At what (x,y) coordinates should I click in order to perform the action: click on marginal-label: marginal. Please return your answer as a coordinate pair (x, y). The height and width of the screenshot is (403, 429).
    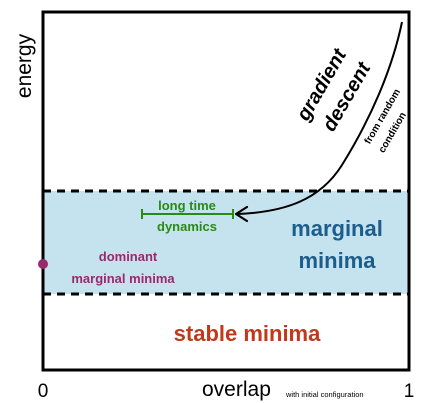
    Looking at the image, I should click on (337, 228).